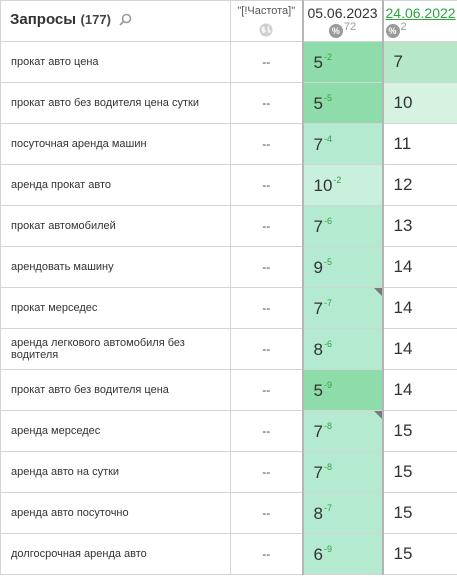 The width and height of the screenshot is (457, 577). I want to click on position-change: -2, so click(327, 56).